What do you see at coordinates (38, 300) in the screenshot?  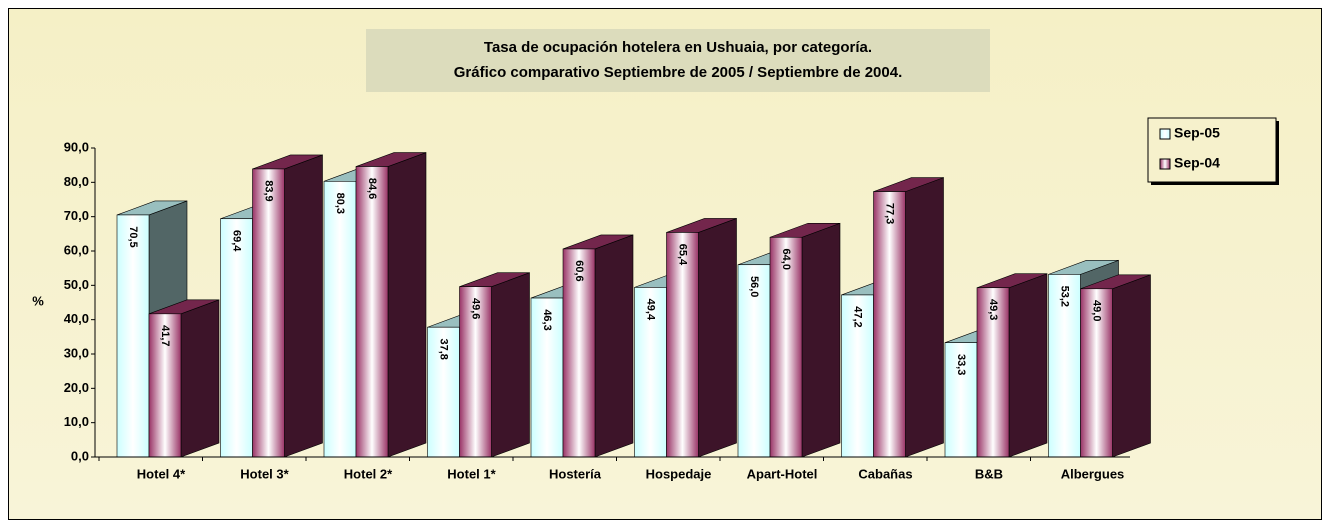 I see `y-axis-label: %` at bounding box center [38, 300].